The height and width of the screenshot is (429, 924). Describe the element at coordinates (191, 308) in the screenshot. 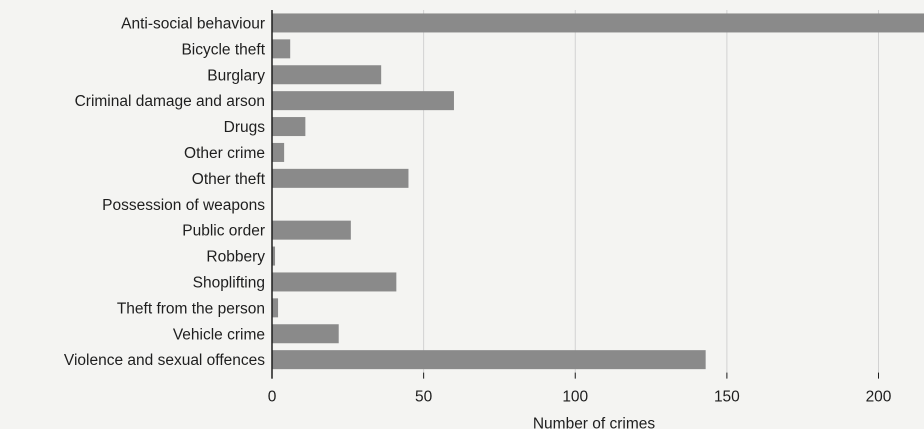

I see `category-label: Theft from the person` at that location.